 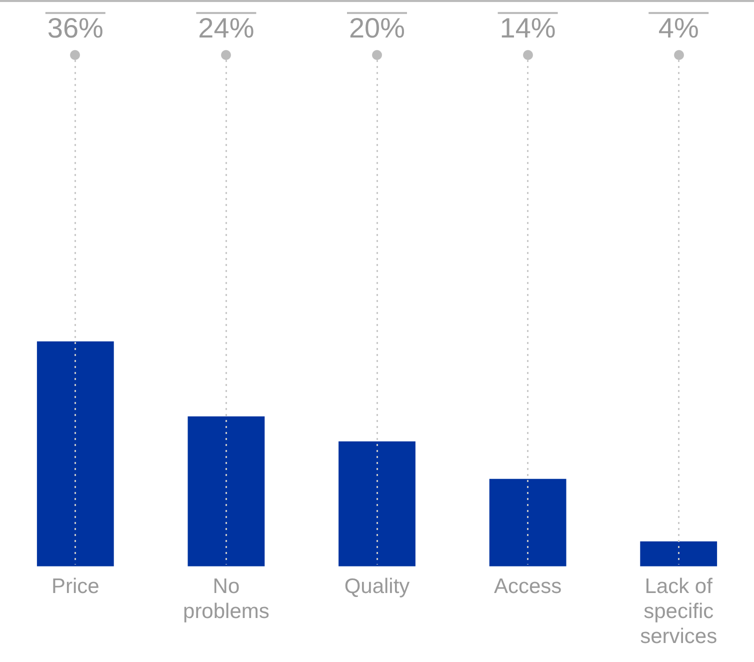 I want to click on x-tick-label: No problems, so click(x=226, y=598).